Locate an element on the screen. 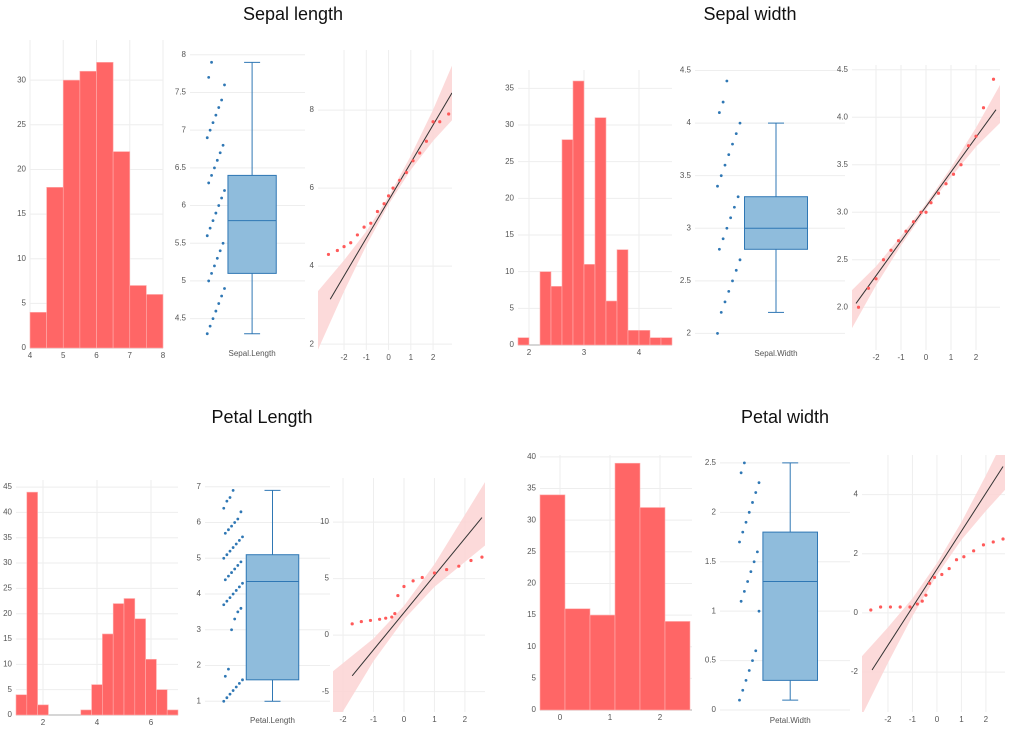 The height and width of the screenshot is (736, 1013). y-tick-label: 10 is located at coordinates (324, 521).